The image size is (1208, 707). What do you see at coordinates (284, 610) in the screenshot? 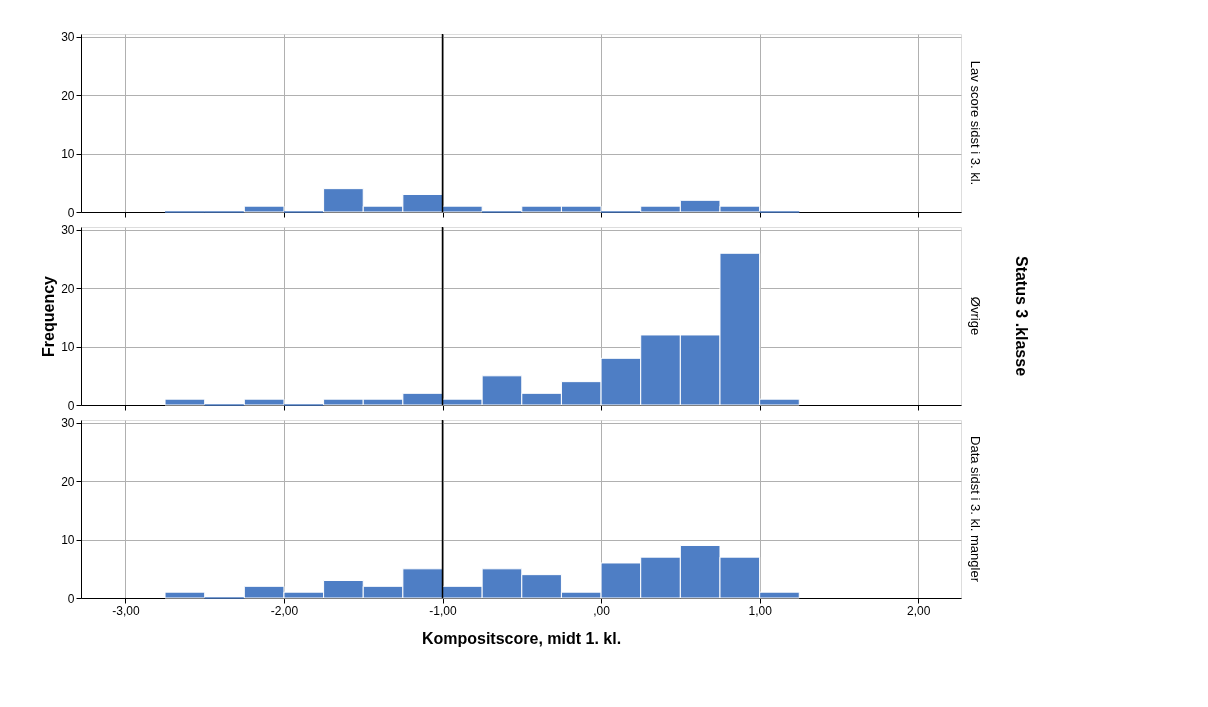
I see `x-tick-label: -2,00` at bounding box center [284, 610].